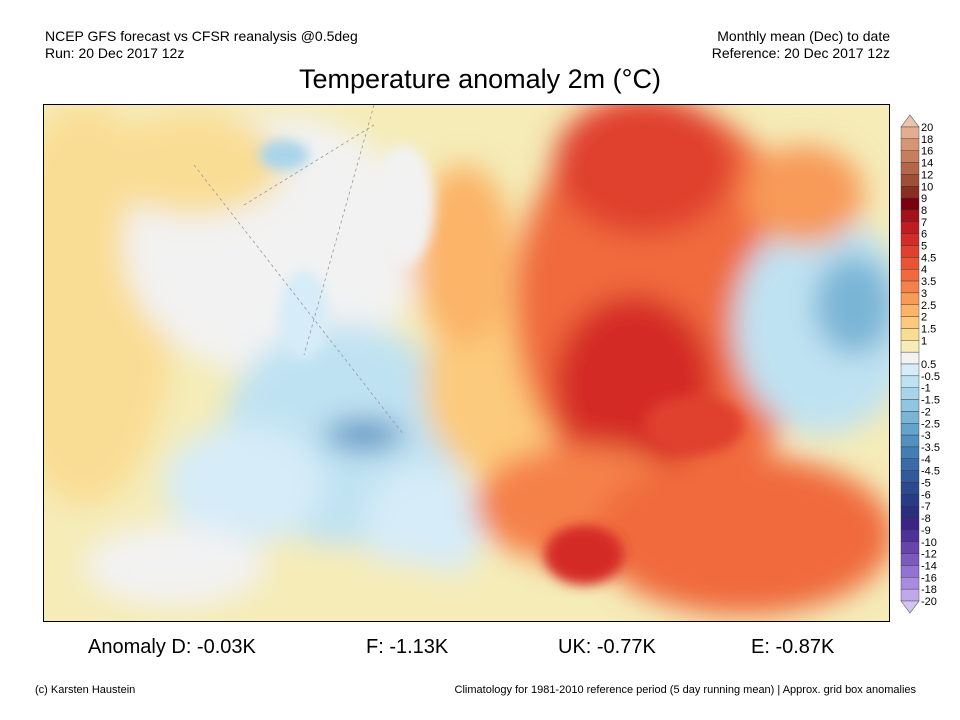  I want to click on colorbar-tick-label: 9, so click(924, 199).